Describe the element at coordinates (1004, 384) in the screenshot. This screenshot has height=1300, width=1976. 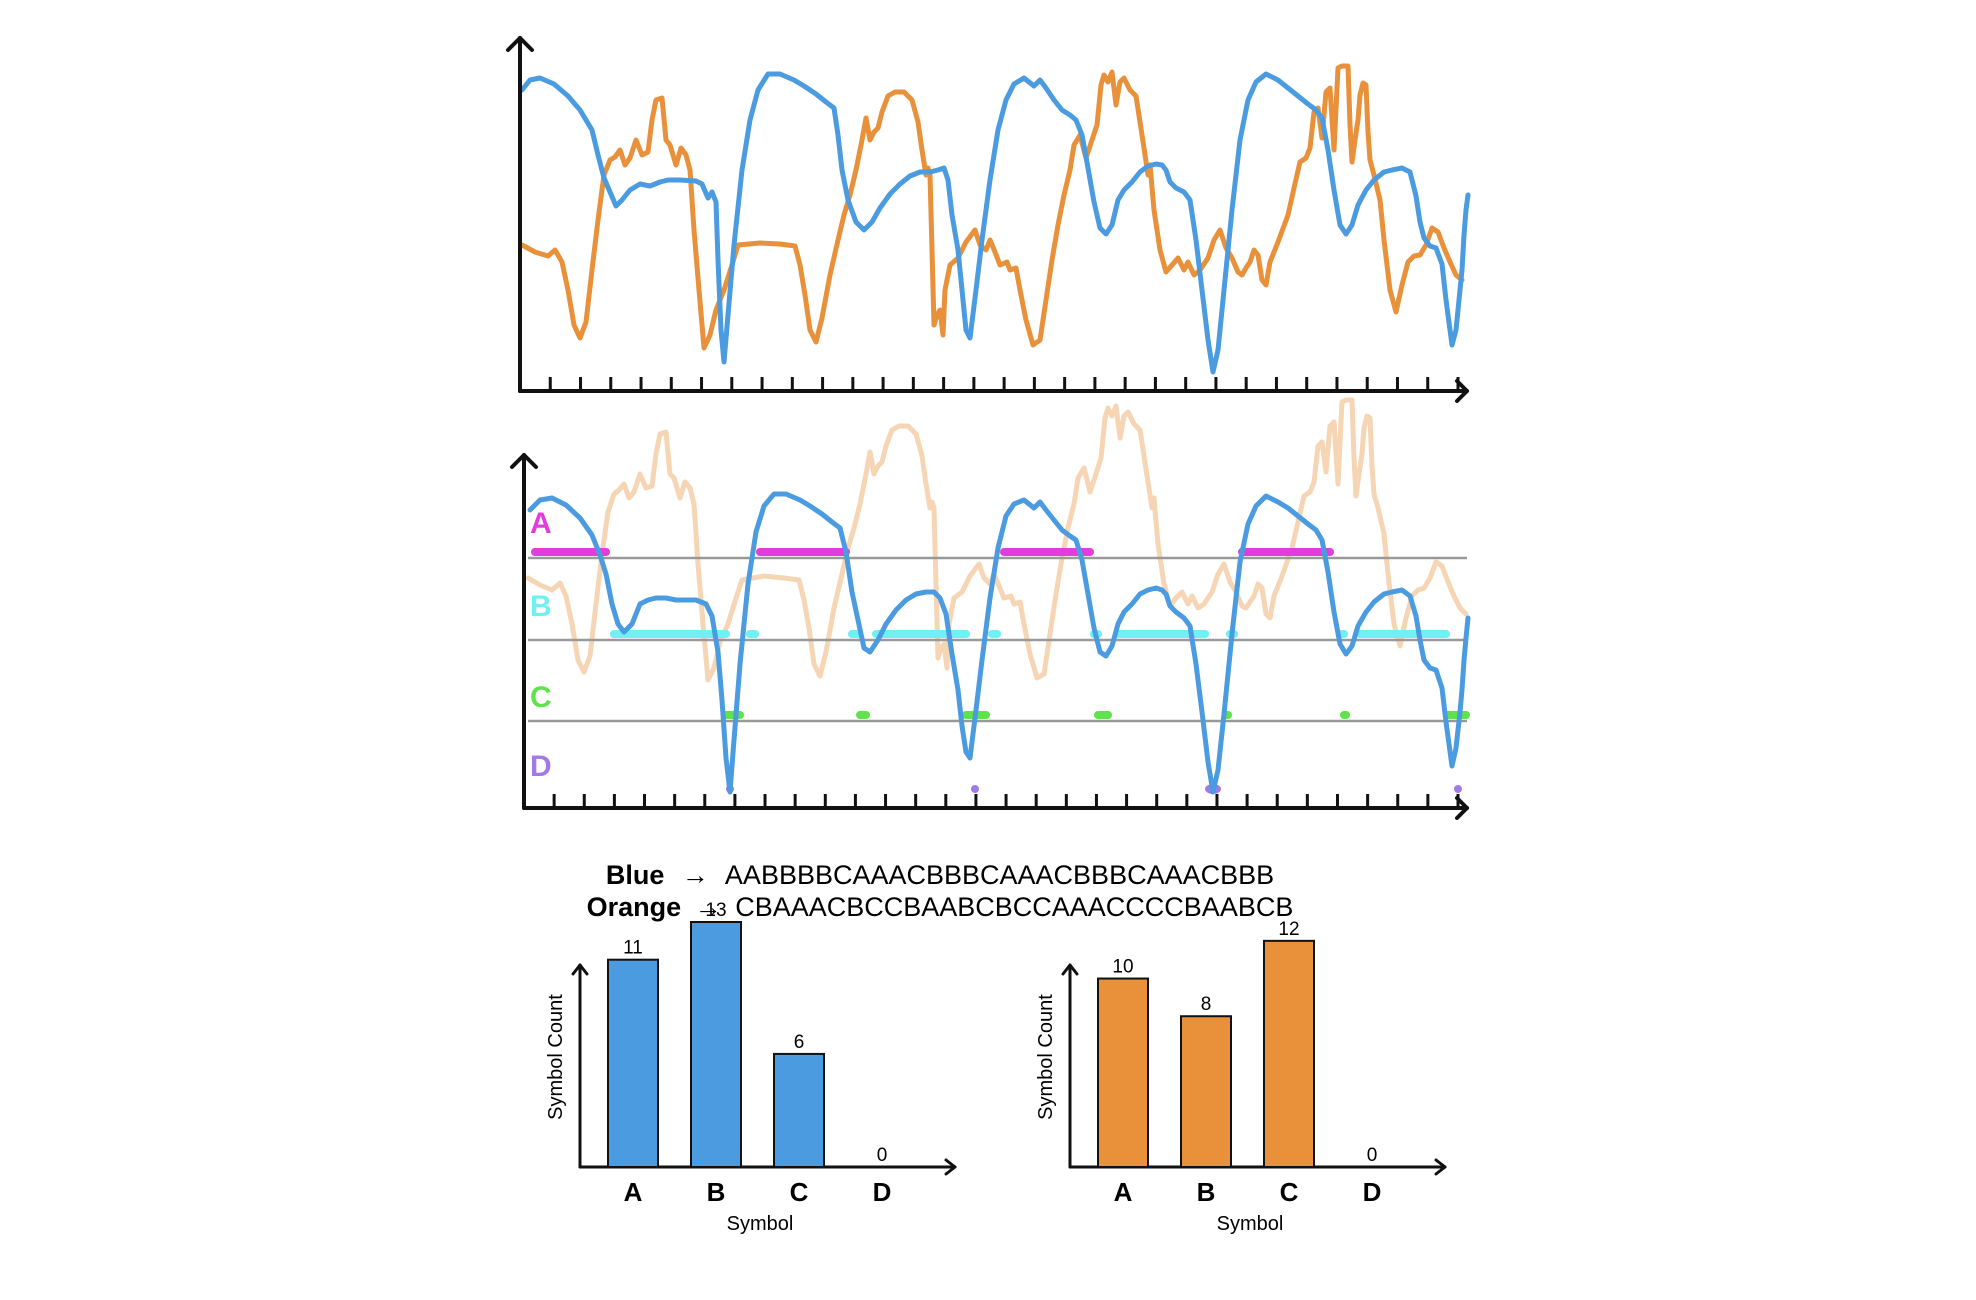
I see `signals-x-ticks` at that location.